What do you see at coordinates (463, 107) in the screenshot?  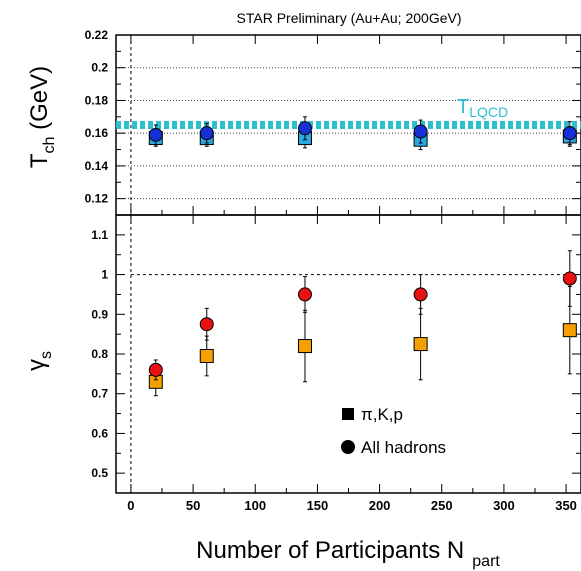 I see `lqcd-label-main: T` at bounding box center [463, 107].